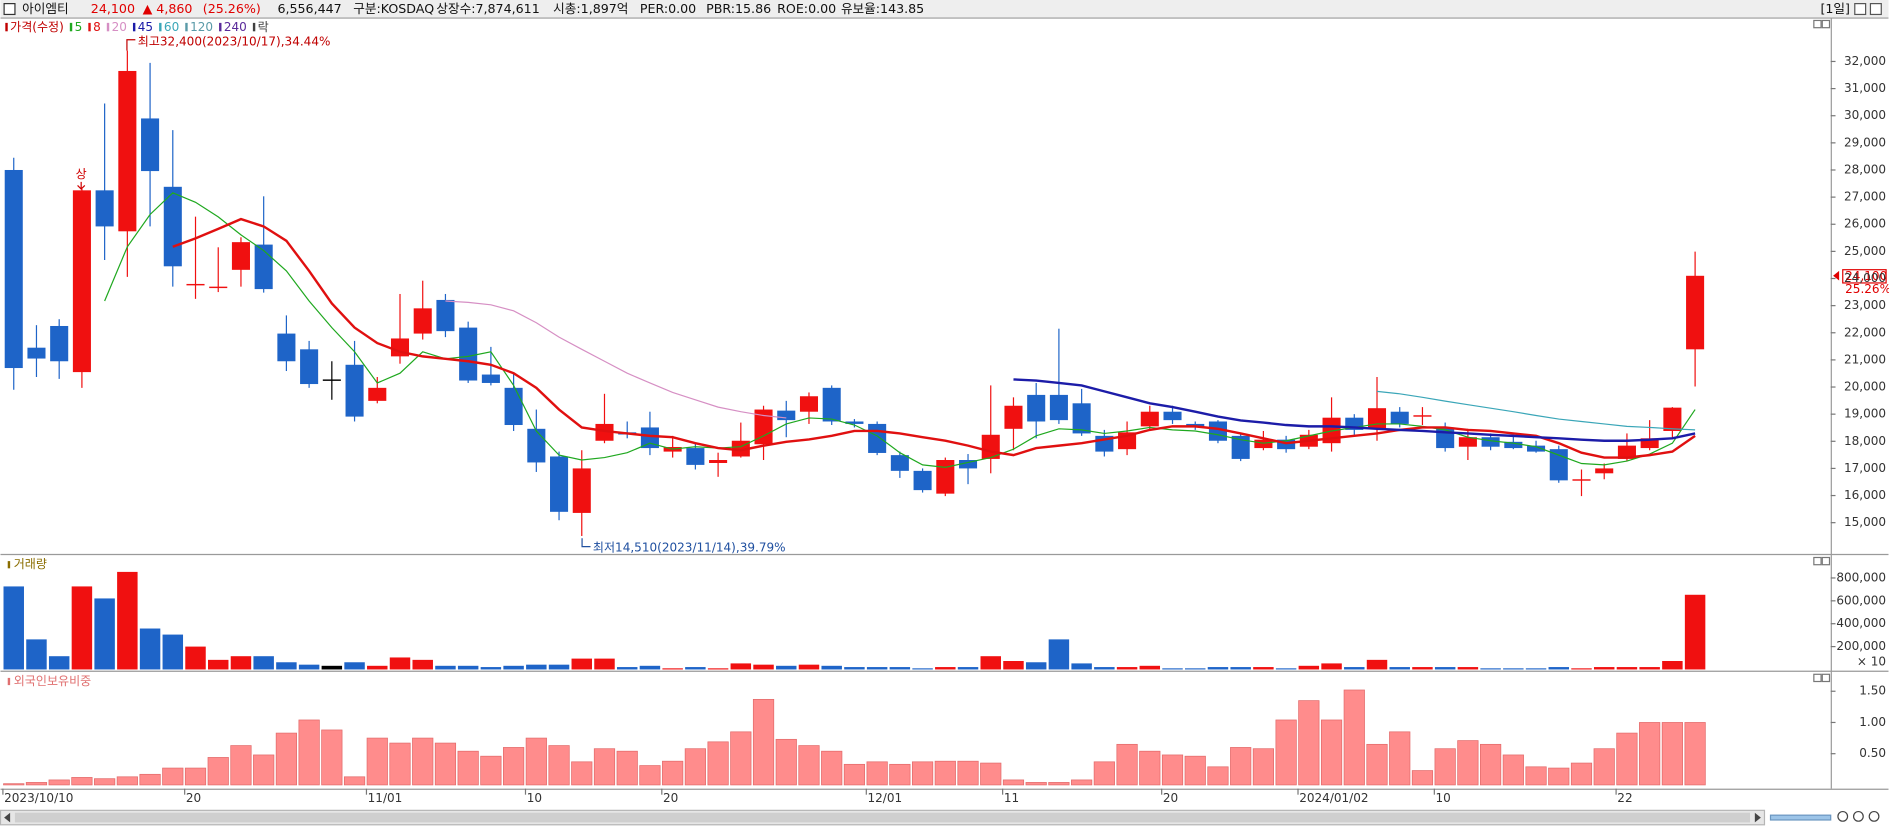 Image resolution: width=1889 pixels, height=826 pixels. I want to click on volume: 6,556,447, so click(309, 8).